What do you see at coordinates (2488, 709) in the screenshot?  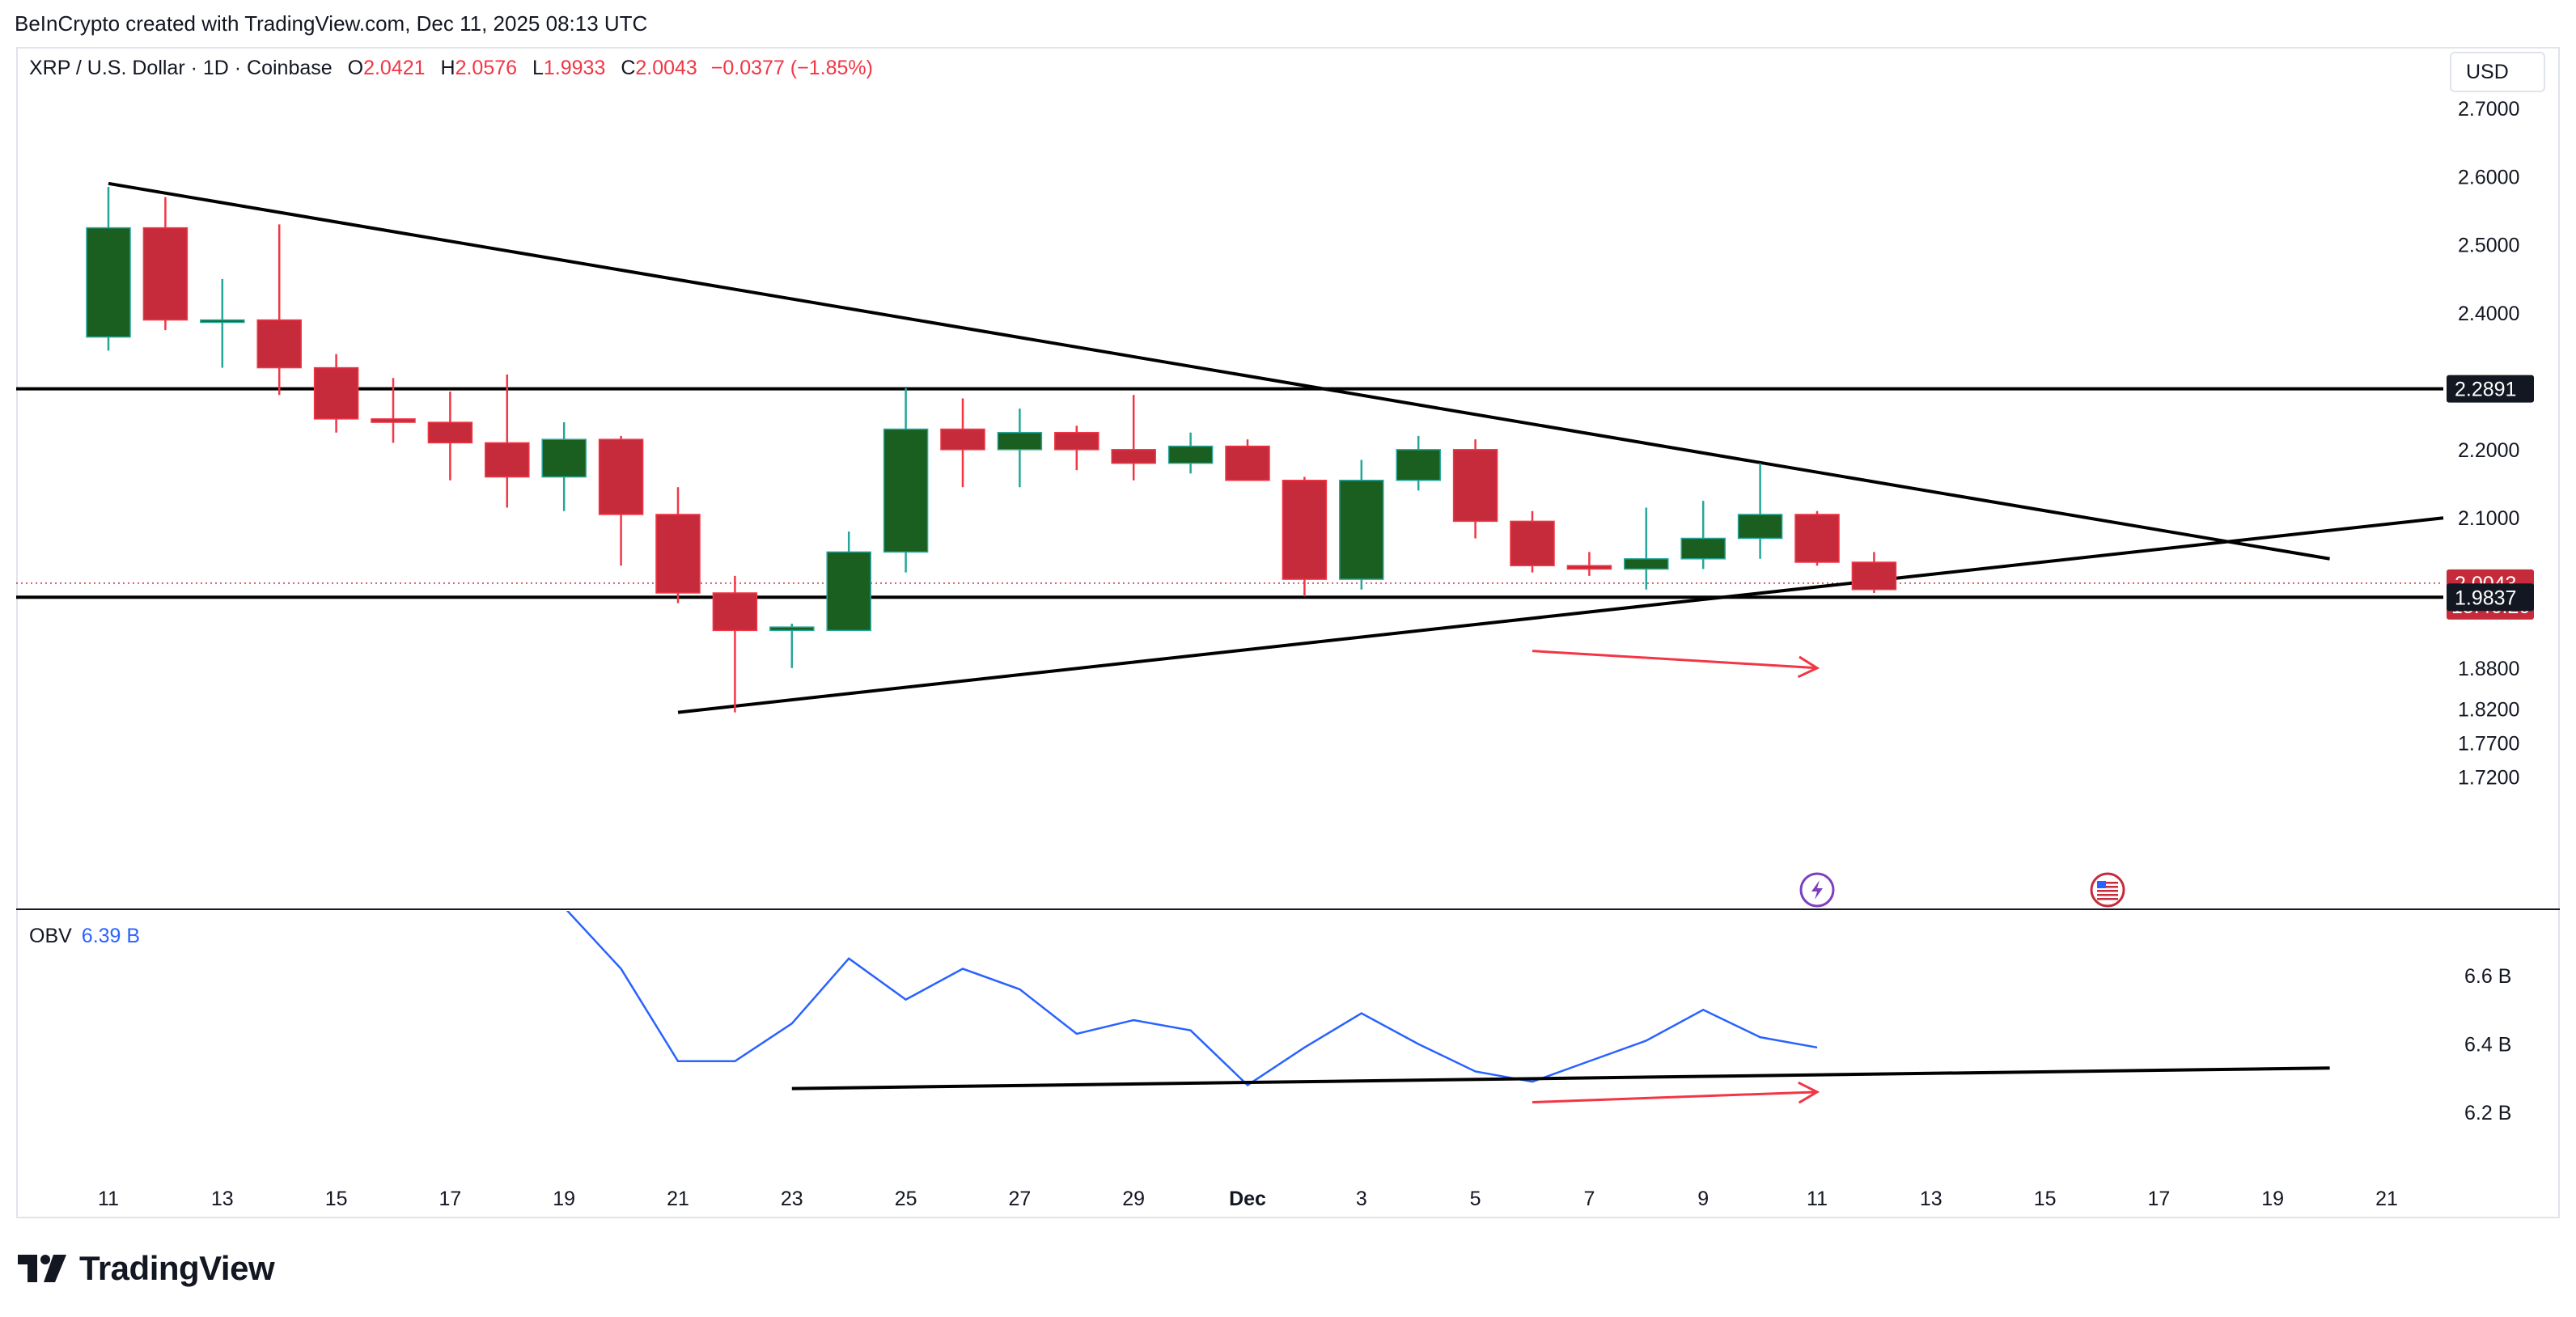 I see `price-tick-label-7: 1.8200` at bounding box center [2488, 709].